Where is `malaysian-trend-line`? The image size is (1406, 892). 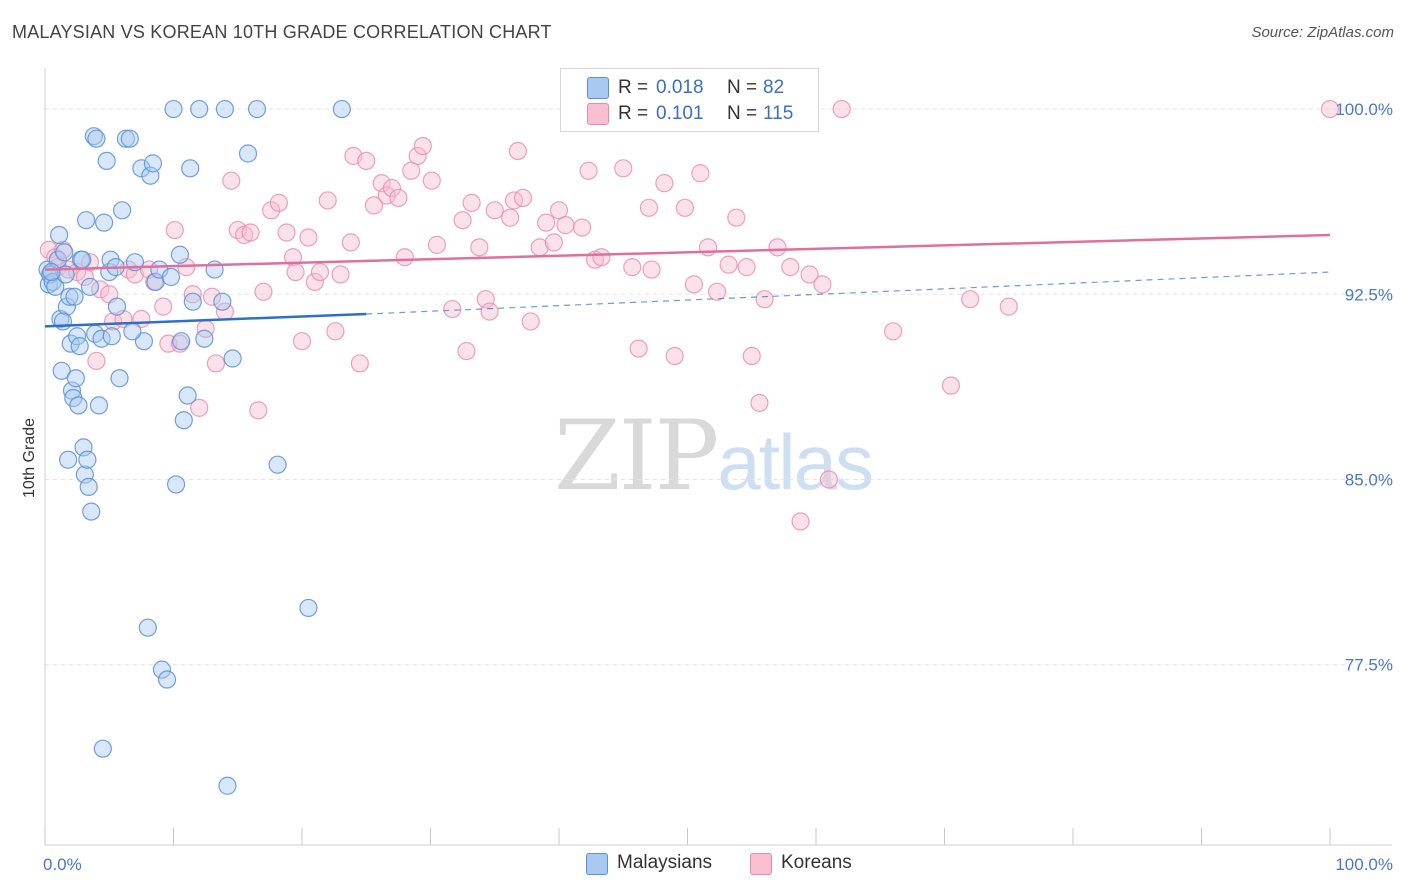 malaysian-trend-line is located at coordinates (205, 320).